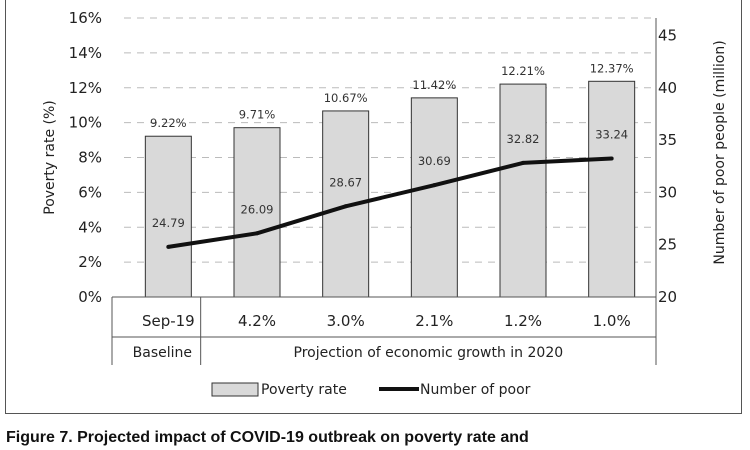  What do you see at coordinates (90, 297) in the screenshot?
I see `y-tick-label: 0%` at bounding box center [90, 297].